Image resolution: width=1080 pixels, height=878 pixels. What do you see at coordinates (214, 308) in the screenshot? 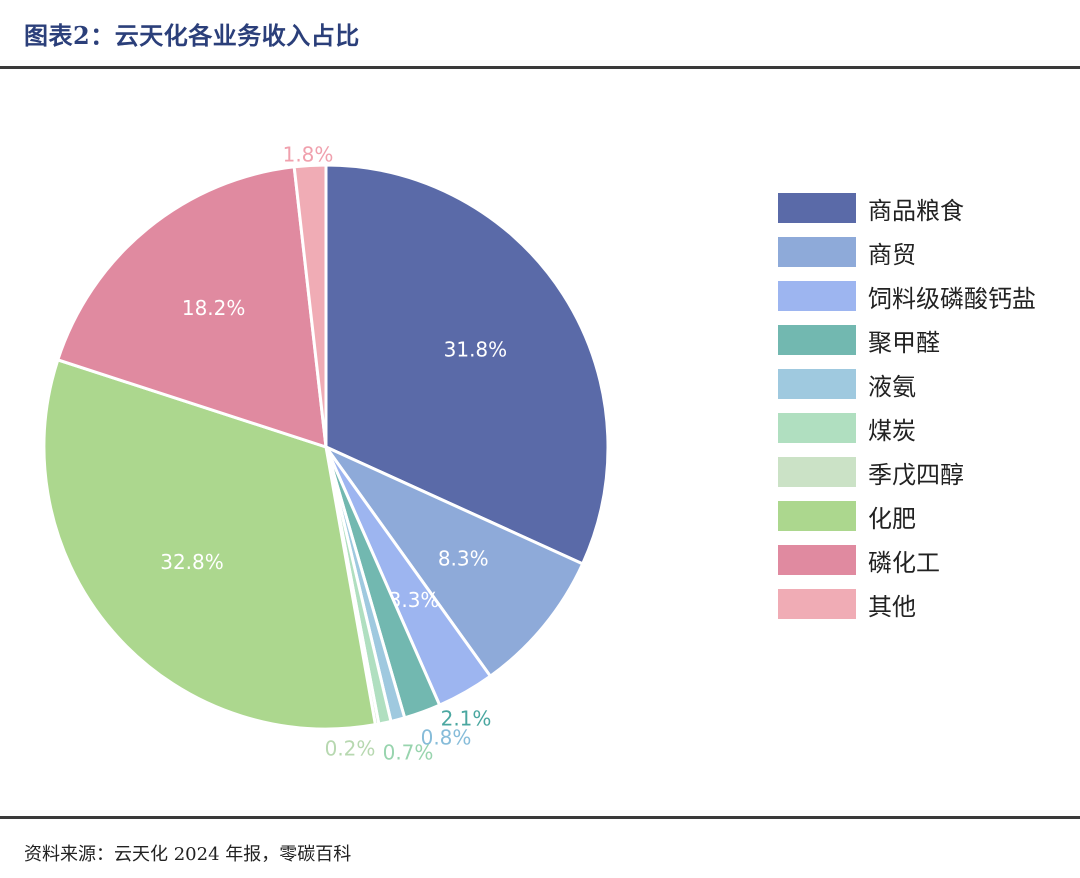
I see `slice-label-9: 18.2%` at bounding box center [214, 308].